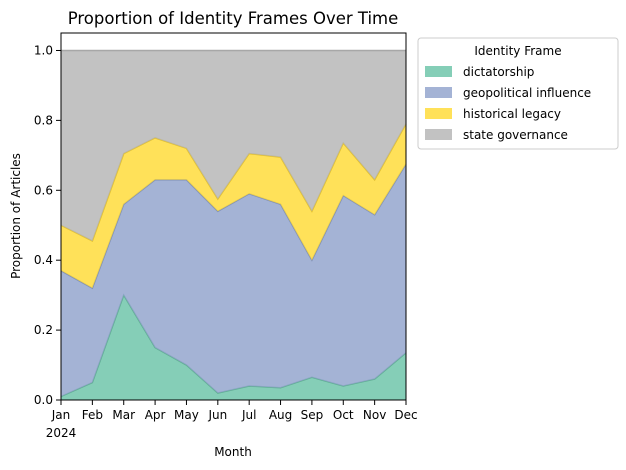  What do you see at coordinates (43, 190) in the screenshot?
I see `y-tick-label: 0.6` at bounding box center [43, 190].